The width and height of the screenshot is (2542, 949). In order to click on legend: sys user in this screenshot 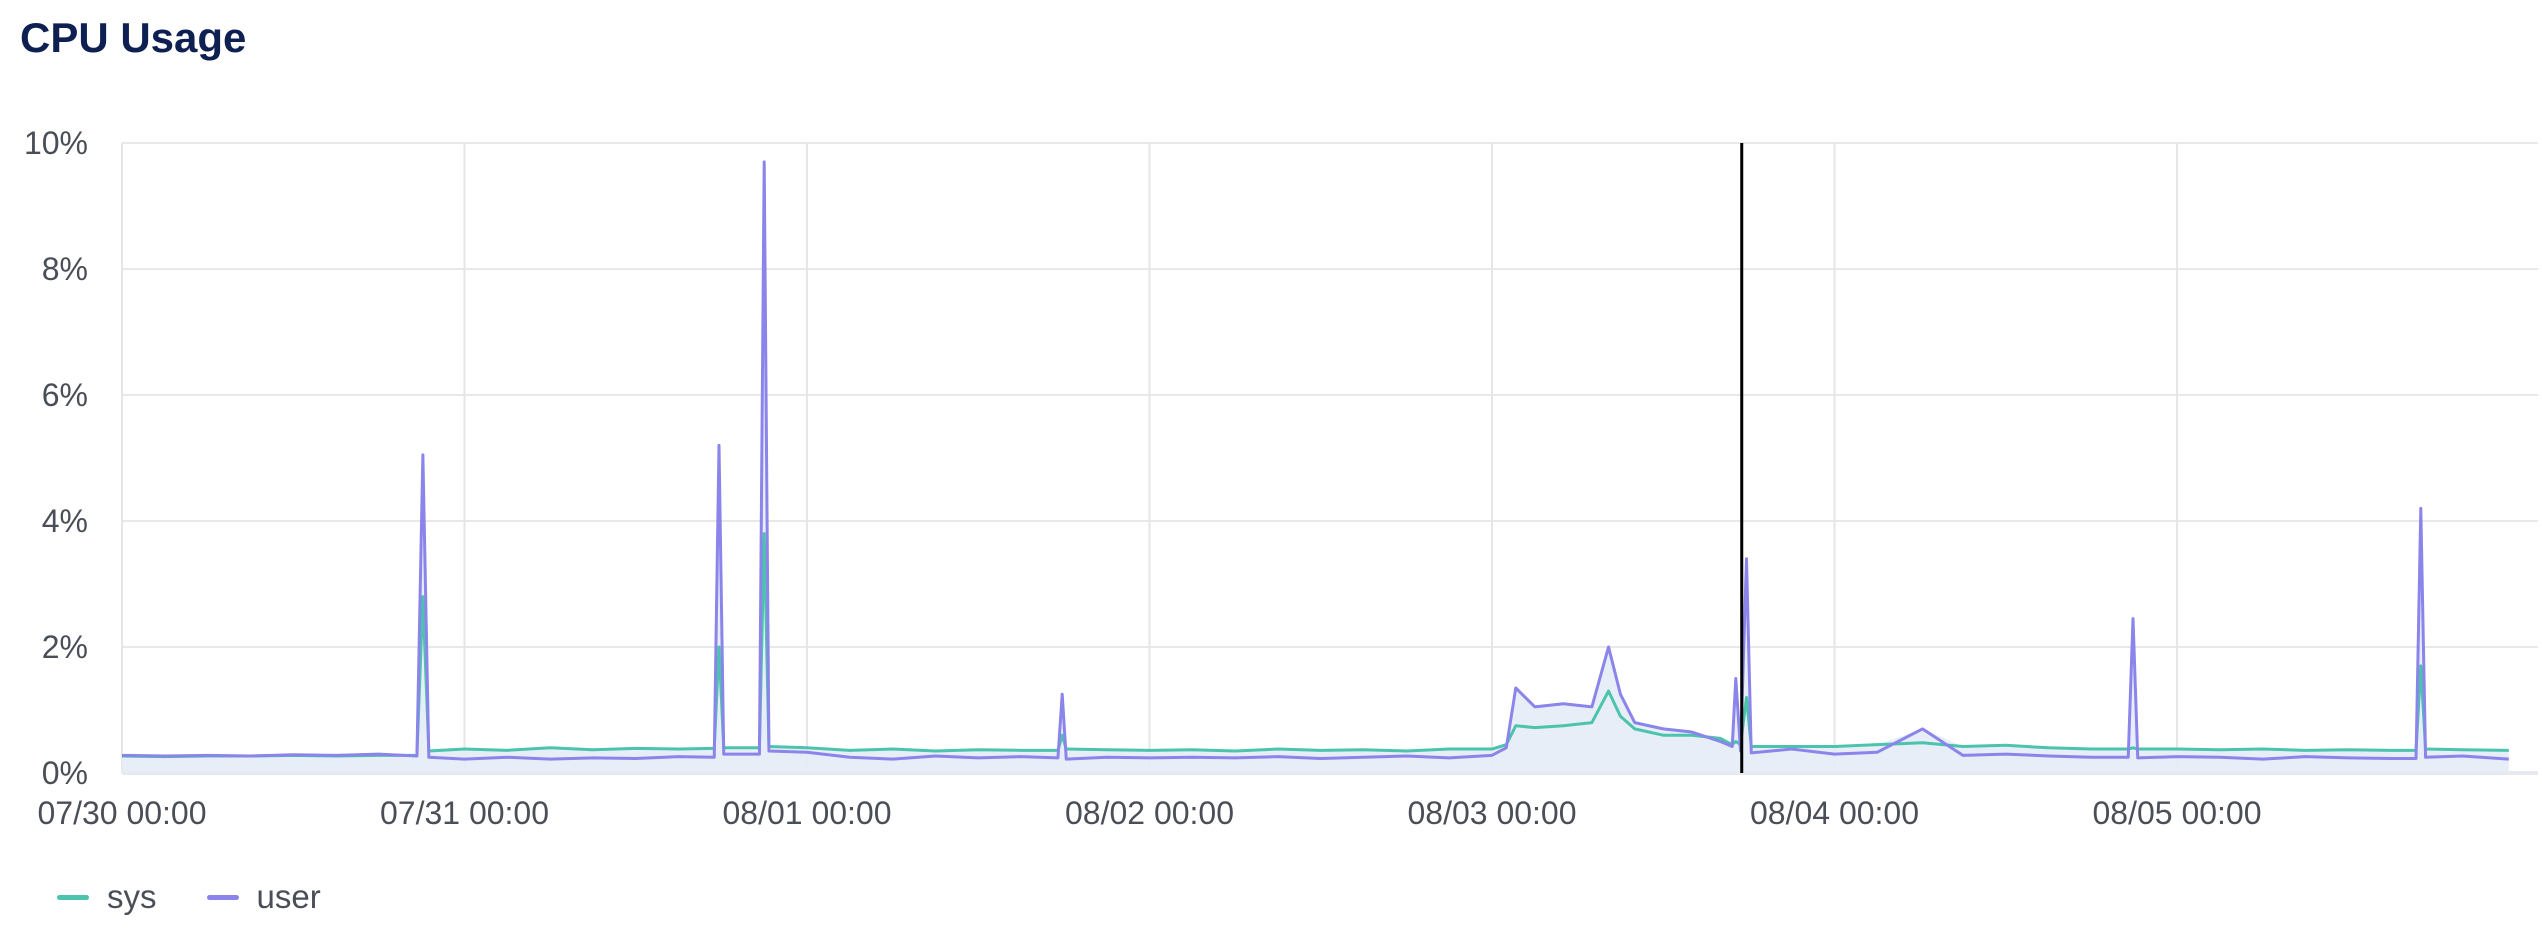, I will do `click(214, 897)`.